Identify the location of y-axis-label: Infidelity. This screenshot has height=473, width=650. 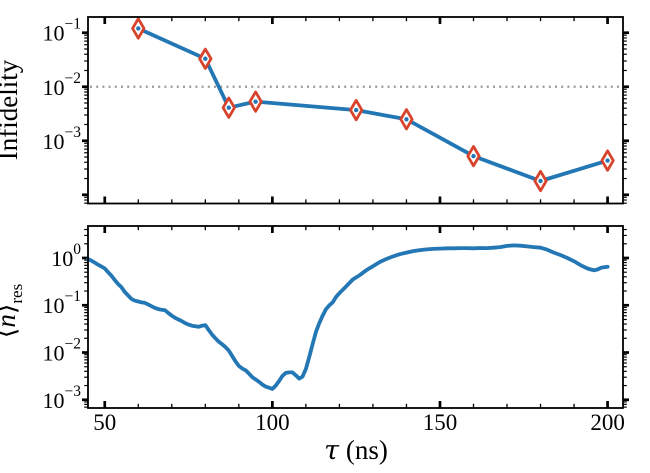
(11, 109).